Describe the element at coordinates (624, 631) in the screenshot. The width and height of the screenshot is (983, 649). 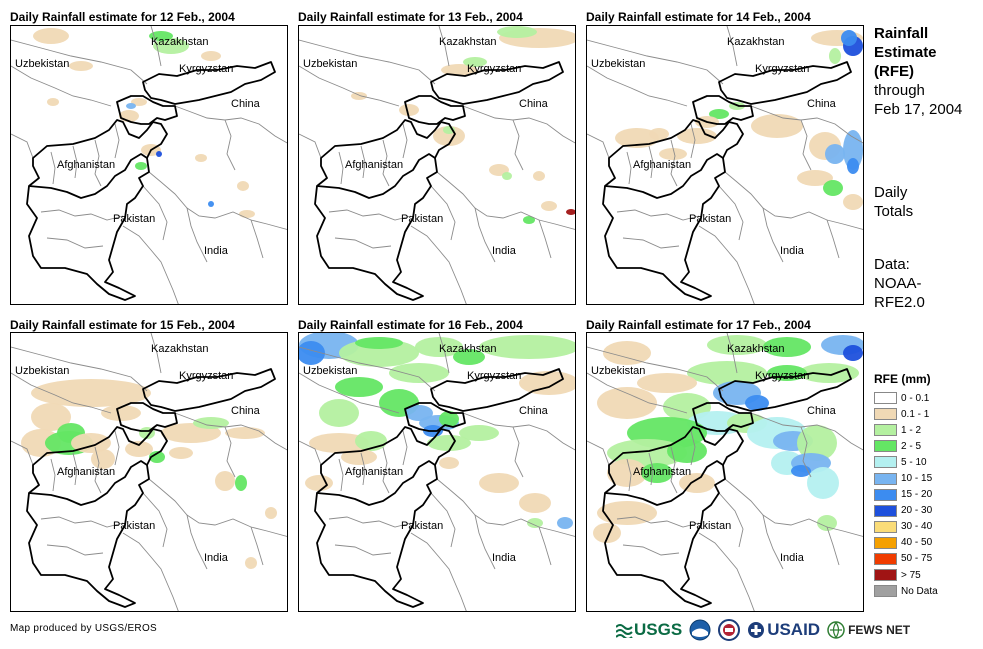
I see `usgs-wave-icon` at that location.